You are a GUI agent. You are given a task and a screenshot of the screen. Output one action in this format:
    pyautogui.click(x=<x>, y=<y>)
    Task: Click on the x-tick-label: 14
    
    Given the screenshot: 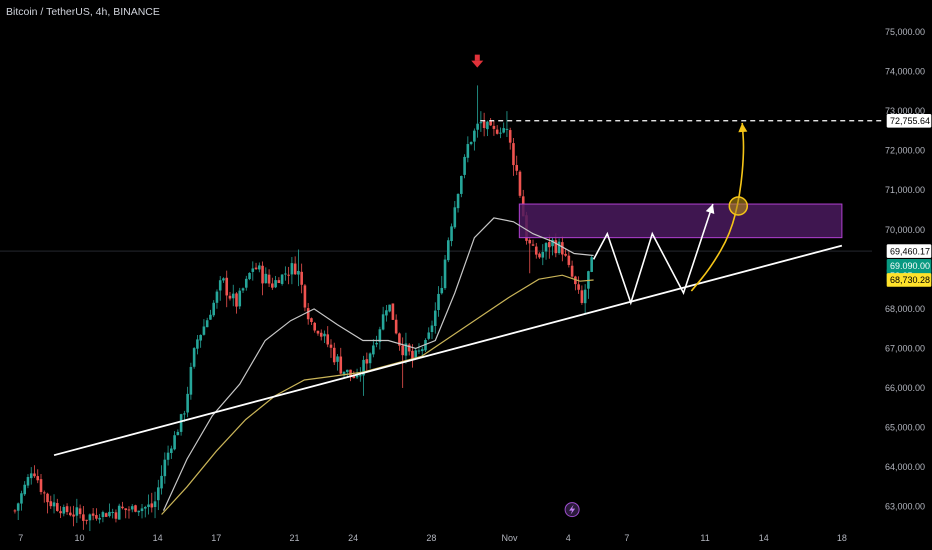 What is the action you would take?
    pyautogui.click(x=764, y=538)
    